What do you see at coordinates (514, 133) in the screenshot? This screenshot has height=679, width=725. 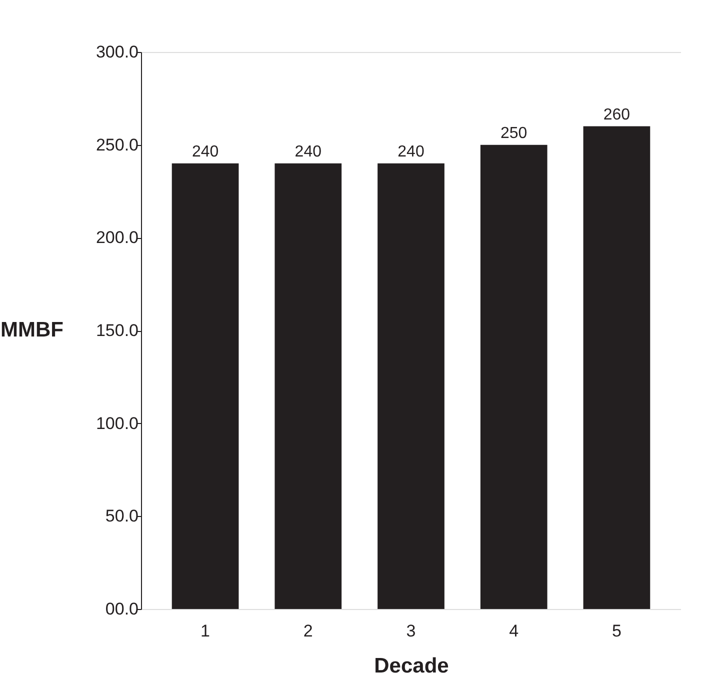 I see `data-label: 250` at bounding box center [514, 133].